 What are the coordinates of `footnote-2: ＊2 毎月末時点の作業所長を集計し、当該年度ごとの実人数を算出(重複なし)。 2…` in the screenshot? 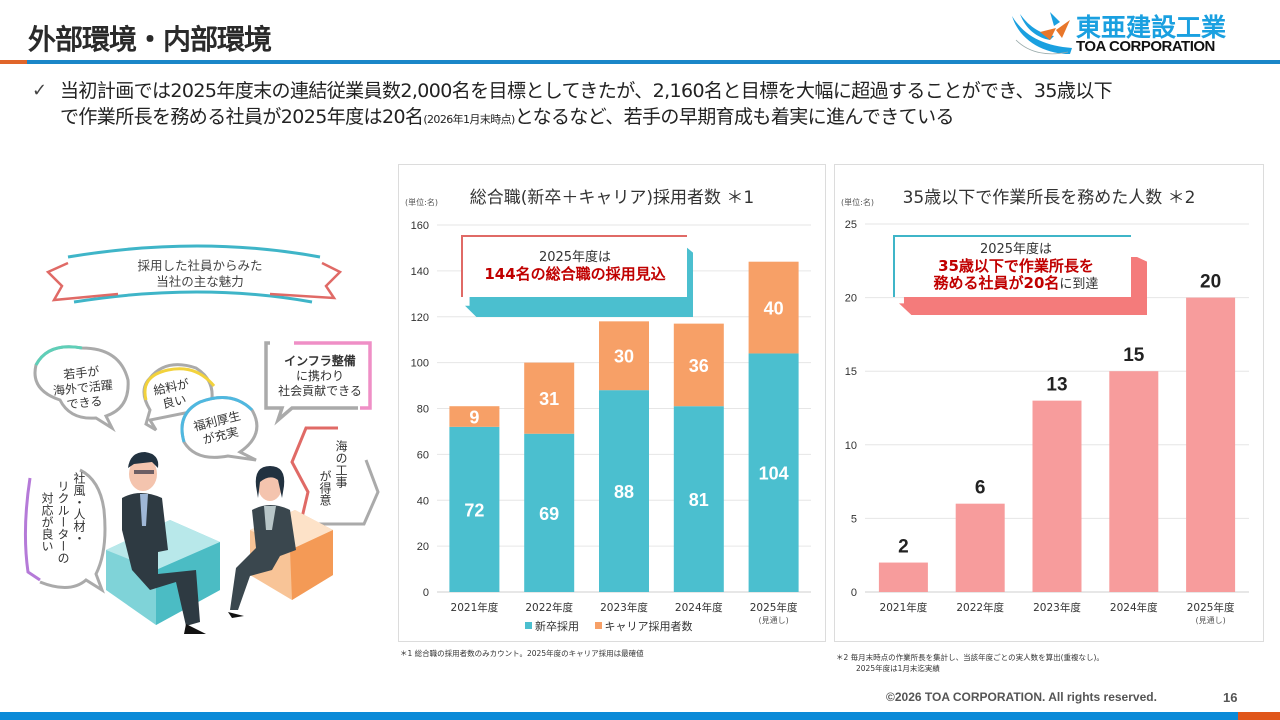 It's located at (970, 663).